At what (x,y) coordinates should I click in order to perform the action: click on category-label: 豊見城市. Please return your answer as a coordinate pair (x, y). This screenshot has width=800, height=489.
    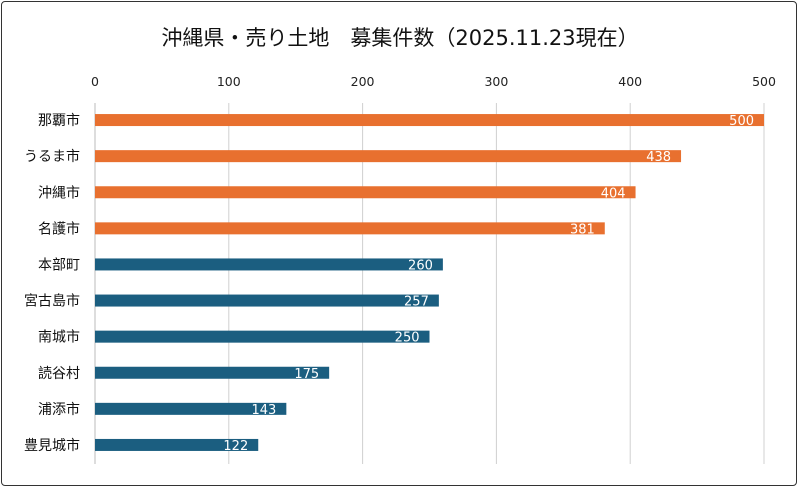
    Looking at the image, I should click on (52, 445).